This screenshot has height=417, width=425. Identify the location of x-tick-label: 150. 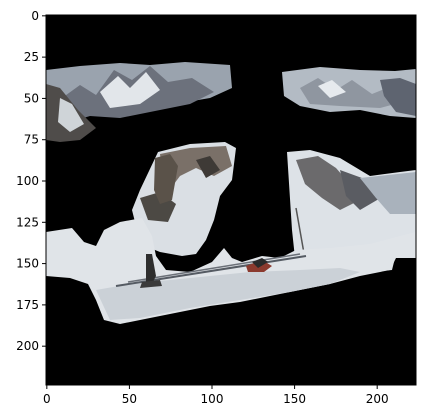
(294, 399).